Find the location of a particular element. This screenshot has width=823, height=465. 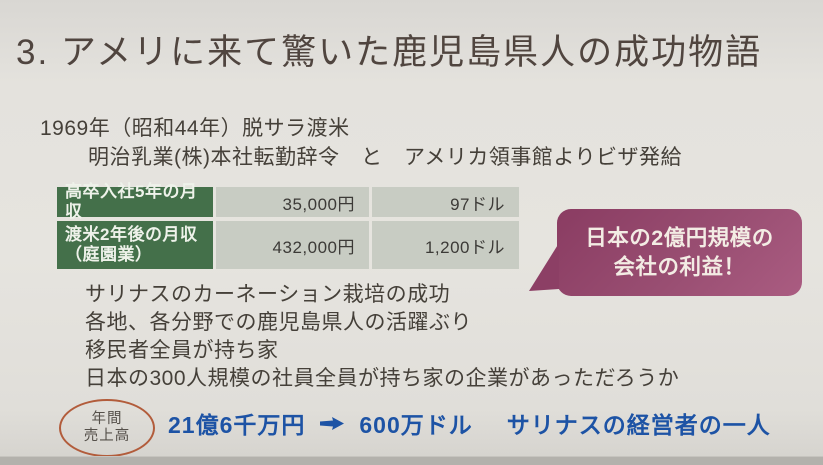

amount-dollar: 600万ドル is located at coordinates (416, 425).